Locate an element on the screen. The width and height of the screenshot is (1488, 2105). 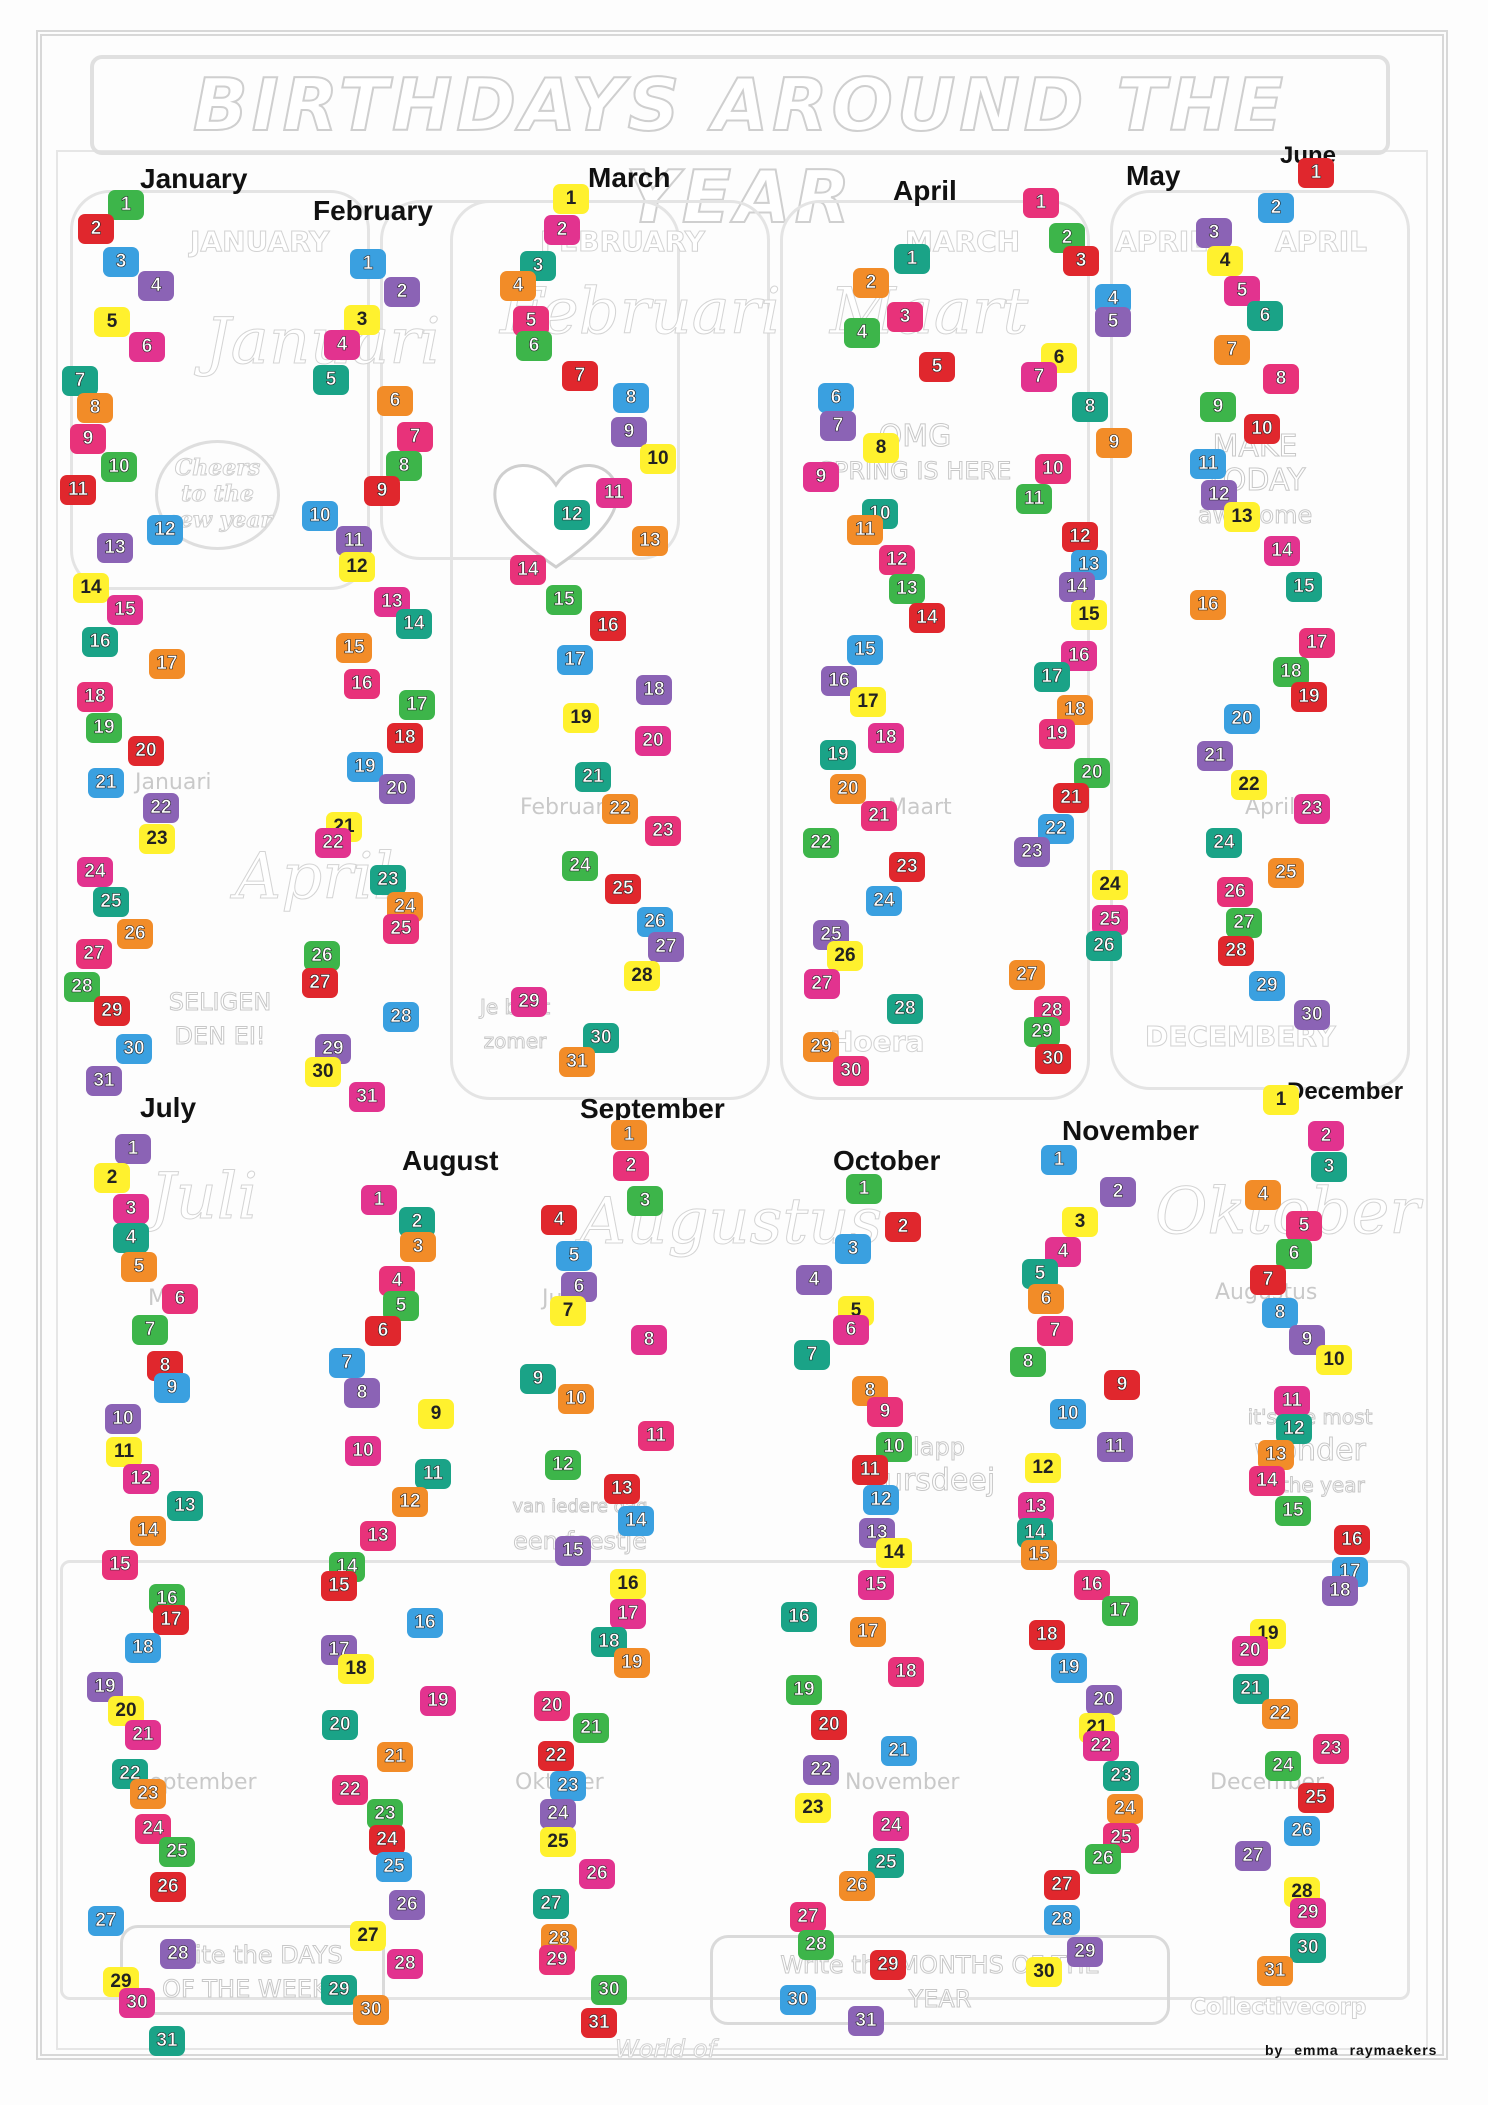
day-badge: 25 is located at coordinates (1286, 873).